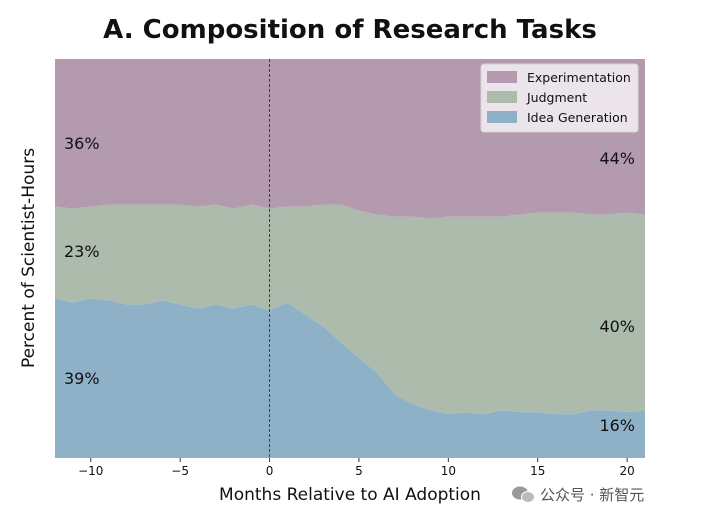 This screenshot has width=703, height=523. What do you see at coordinates (592, 495) in the screenshot?
I see `watermark-text: 公众号 · 新智元` at bounding box center [592, 495].